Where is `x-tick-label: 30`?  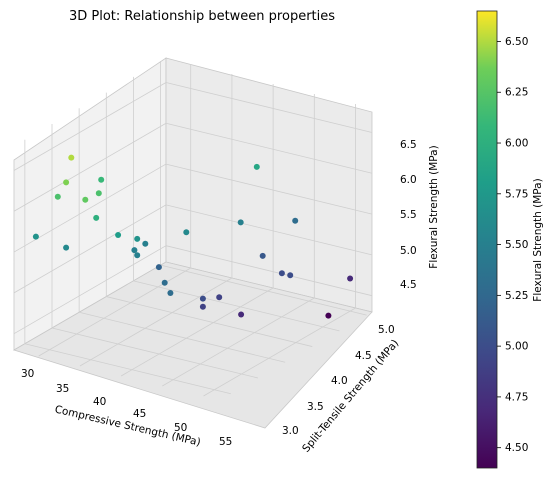
x-tick-label: 30 is located at coordinates (27, 374).